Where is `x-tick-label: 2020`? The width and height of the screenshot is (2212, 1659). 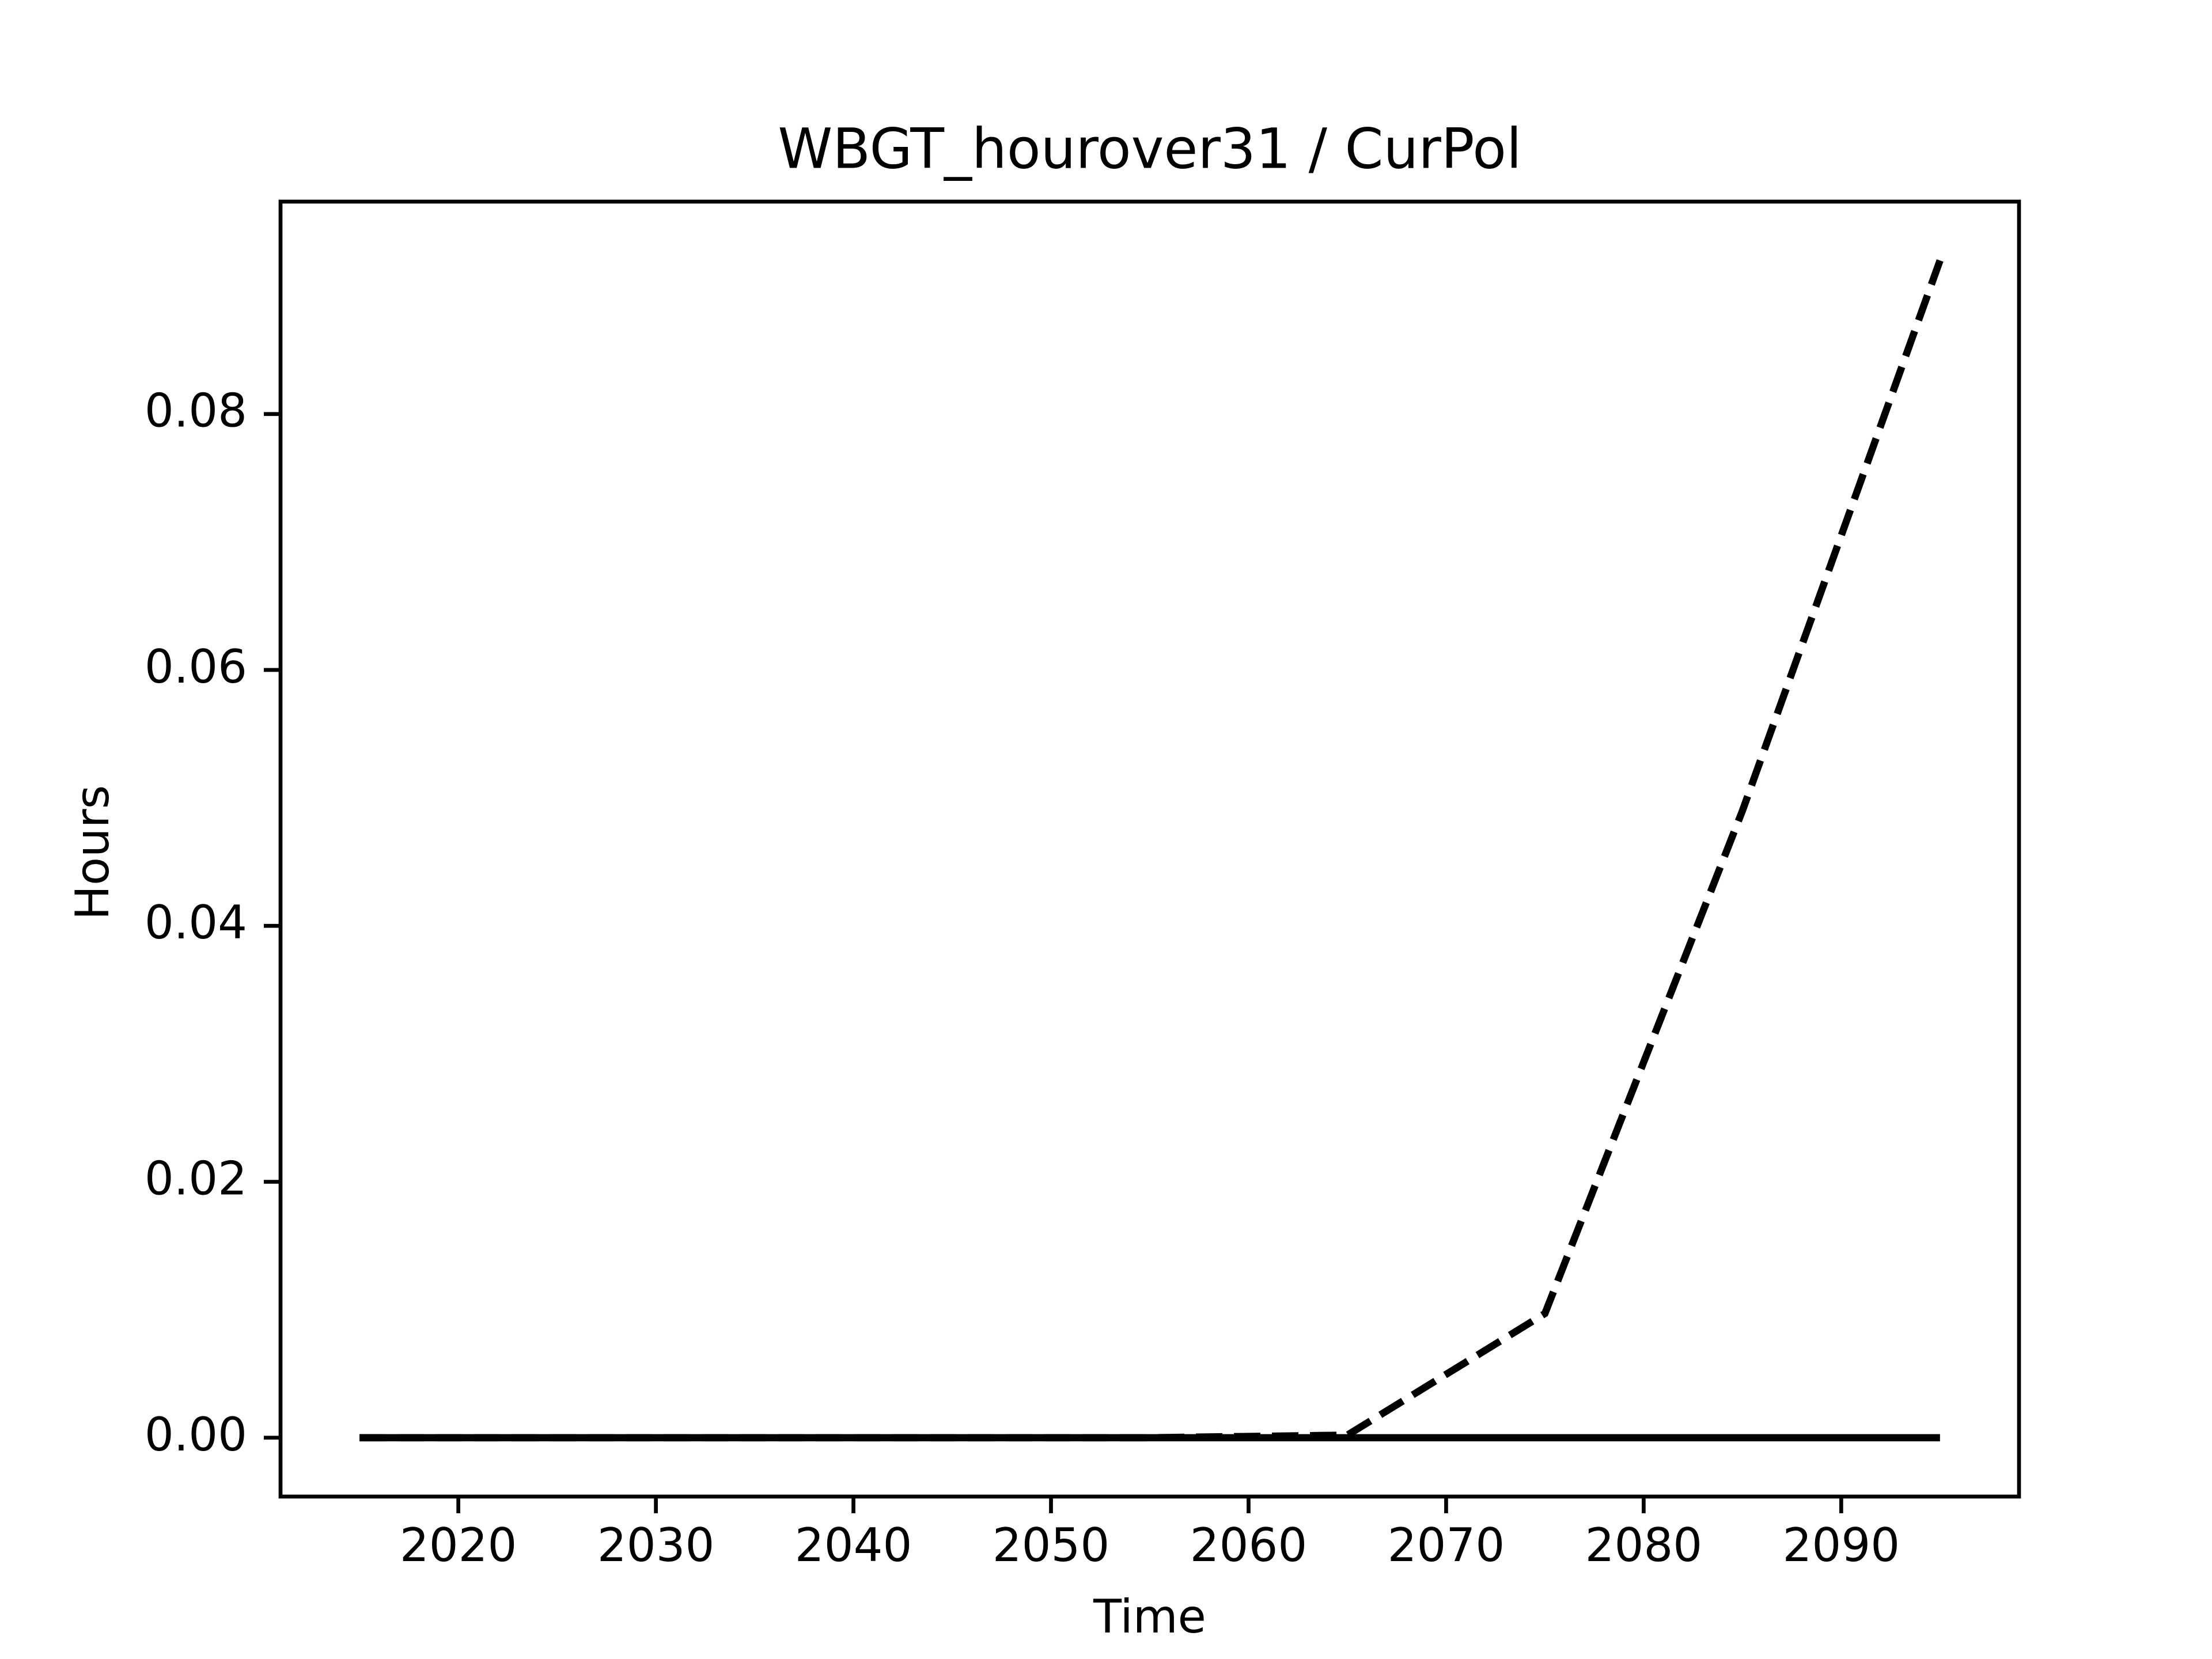
x-tick-label: 2020 is located at coordinates (458, 1545).